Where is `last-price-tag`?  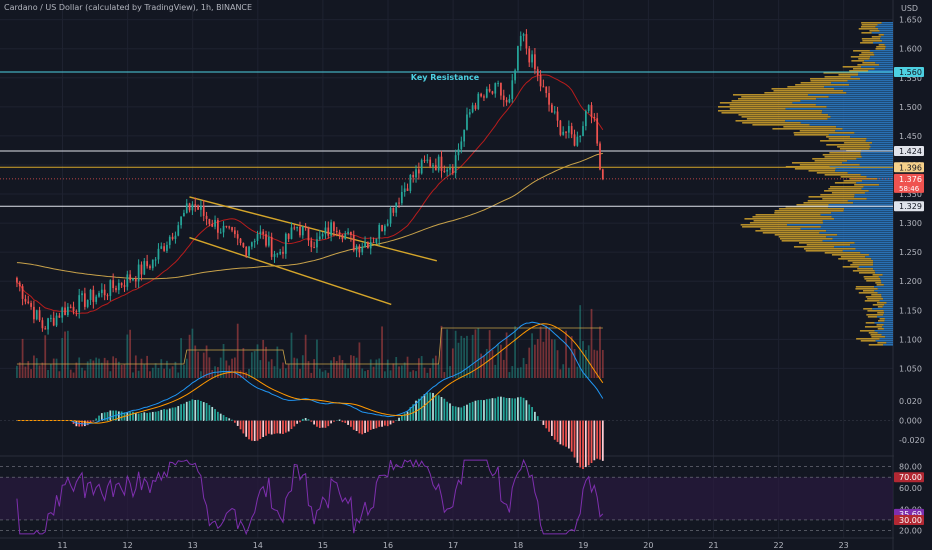
last-price-tag is located at coordinates (909, 183).